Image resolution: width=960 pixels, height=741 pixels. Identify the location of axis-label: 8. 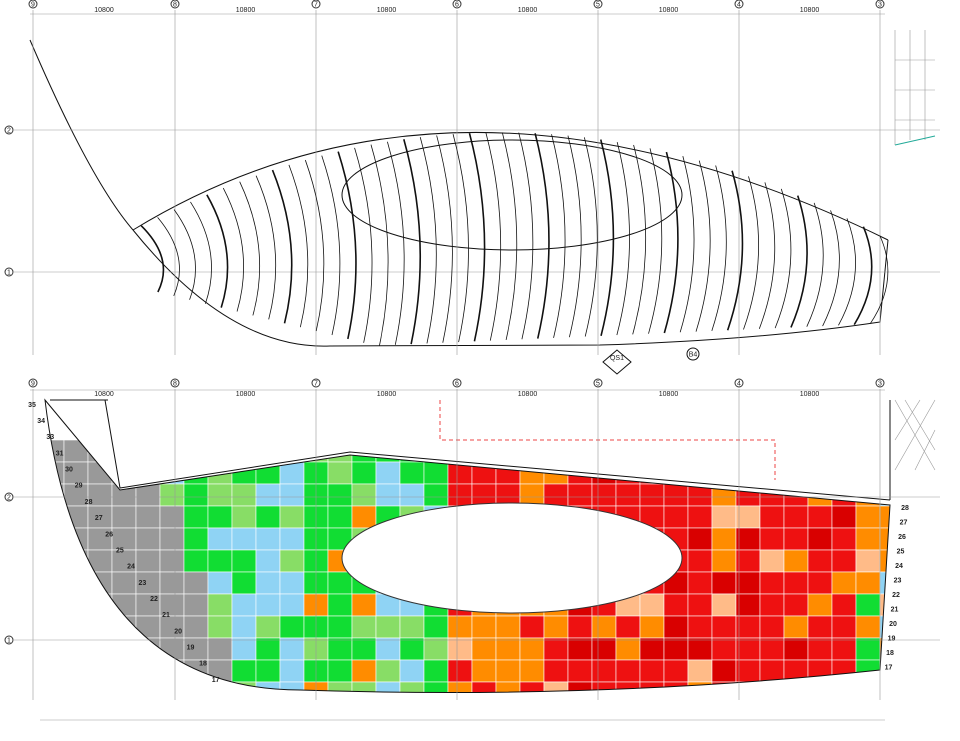
(175, 383).